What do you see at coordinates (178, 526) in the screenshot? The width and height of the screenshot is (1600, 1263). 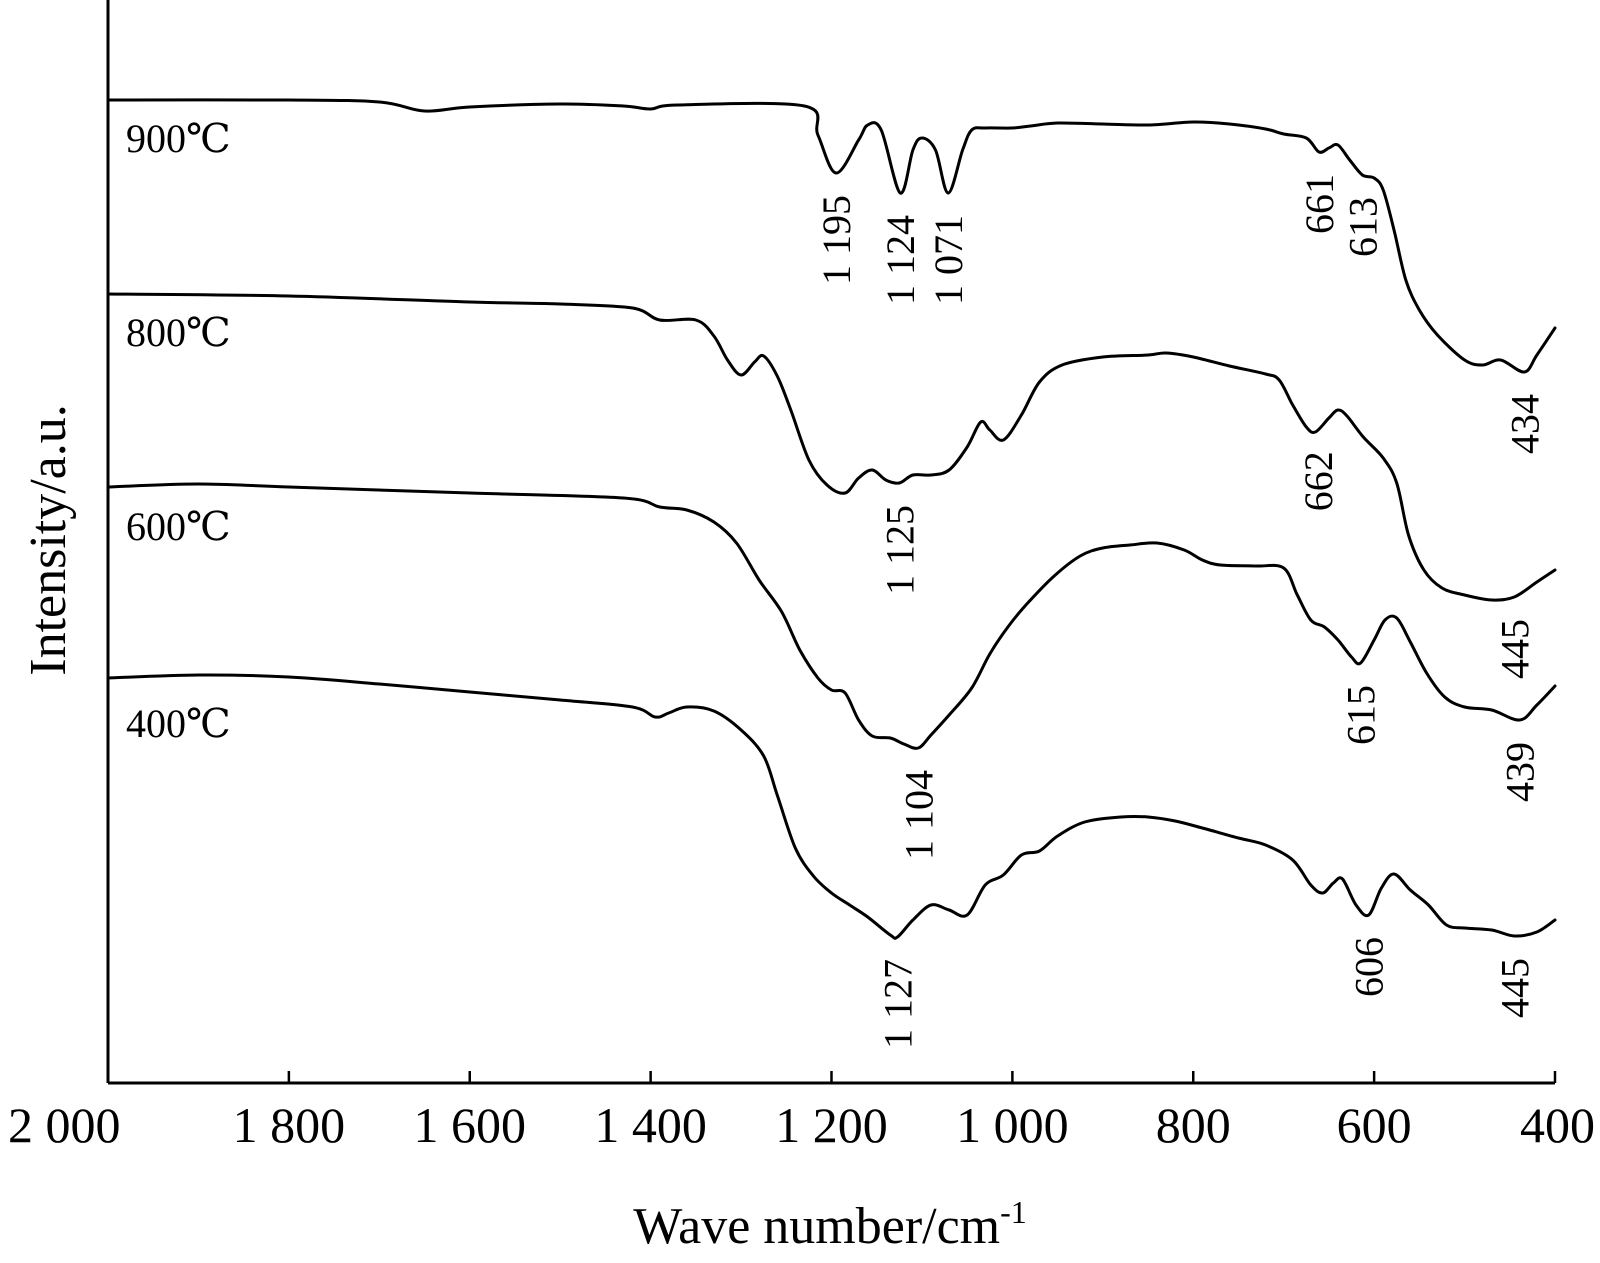 I see `series-label: 600℃` at bounding box center [178, 526].